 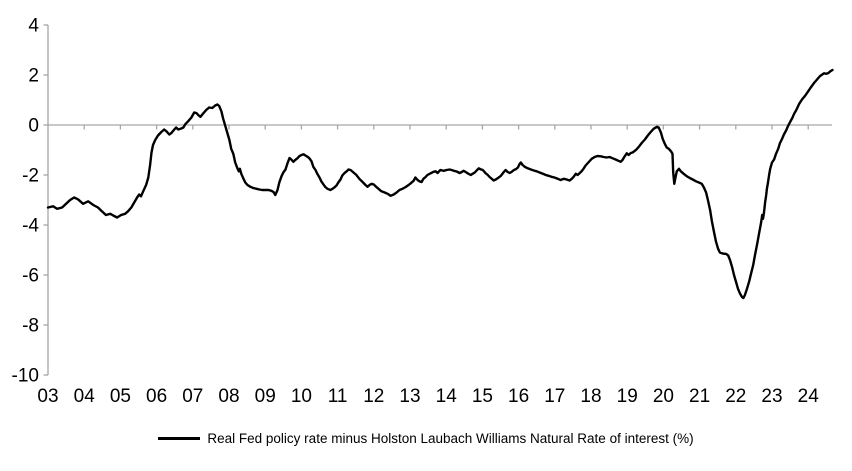 What do you see at coordinates (30, 276) in the screenshot?
I see `y-axis-tick-label: -6` at bounding box center [30, 276].